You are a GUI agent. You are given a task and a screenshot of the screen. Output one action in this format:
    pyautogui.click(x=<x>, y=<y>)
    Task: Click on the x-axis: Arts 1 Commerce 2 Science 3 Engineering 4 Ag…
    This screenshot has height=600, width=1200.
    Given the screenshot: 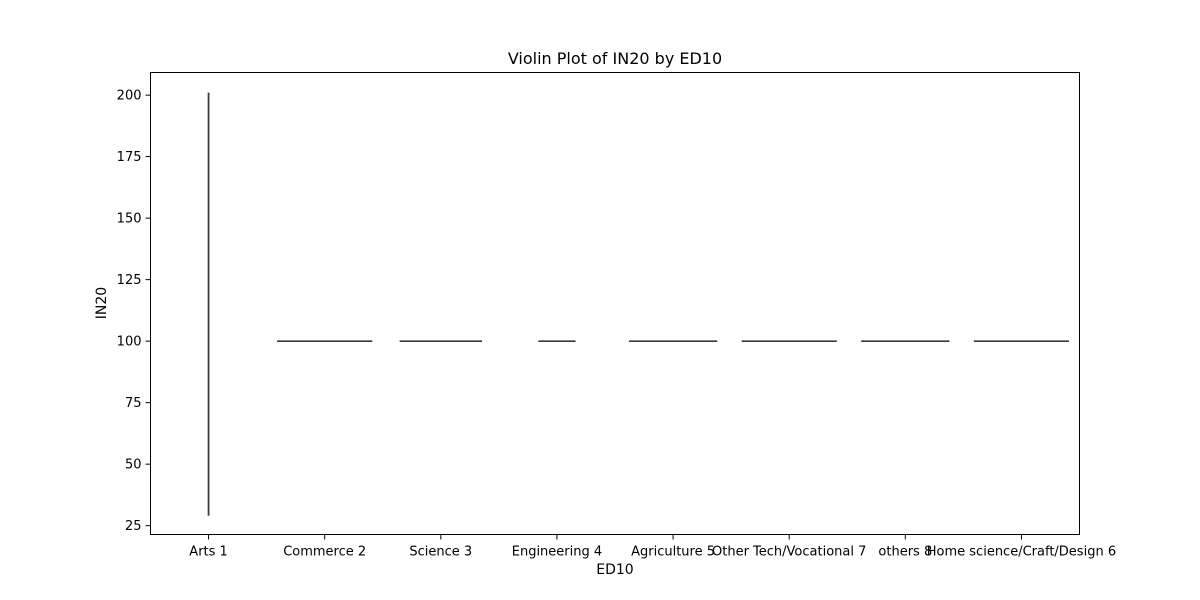 What is the action you would take?
    pyautogui.click(x=652, y=547)
    